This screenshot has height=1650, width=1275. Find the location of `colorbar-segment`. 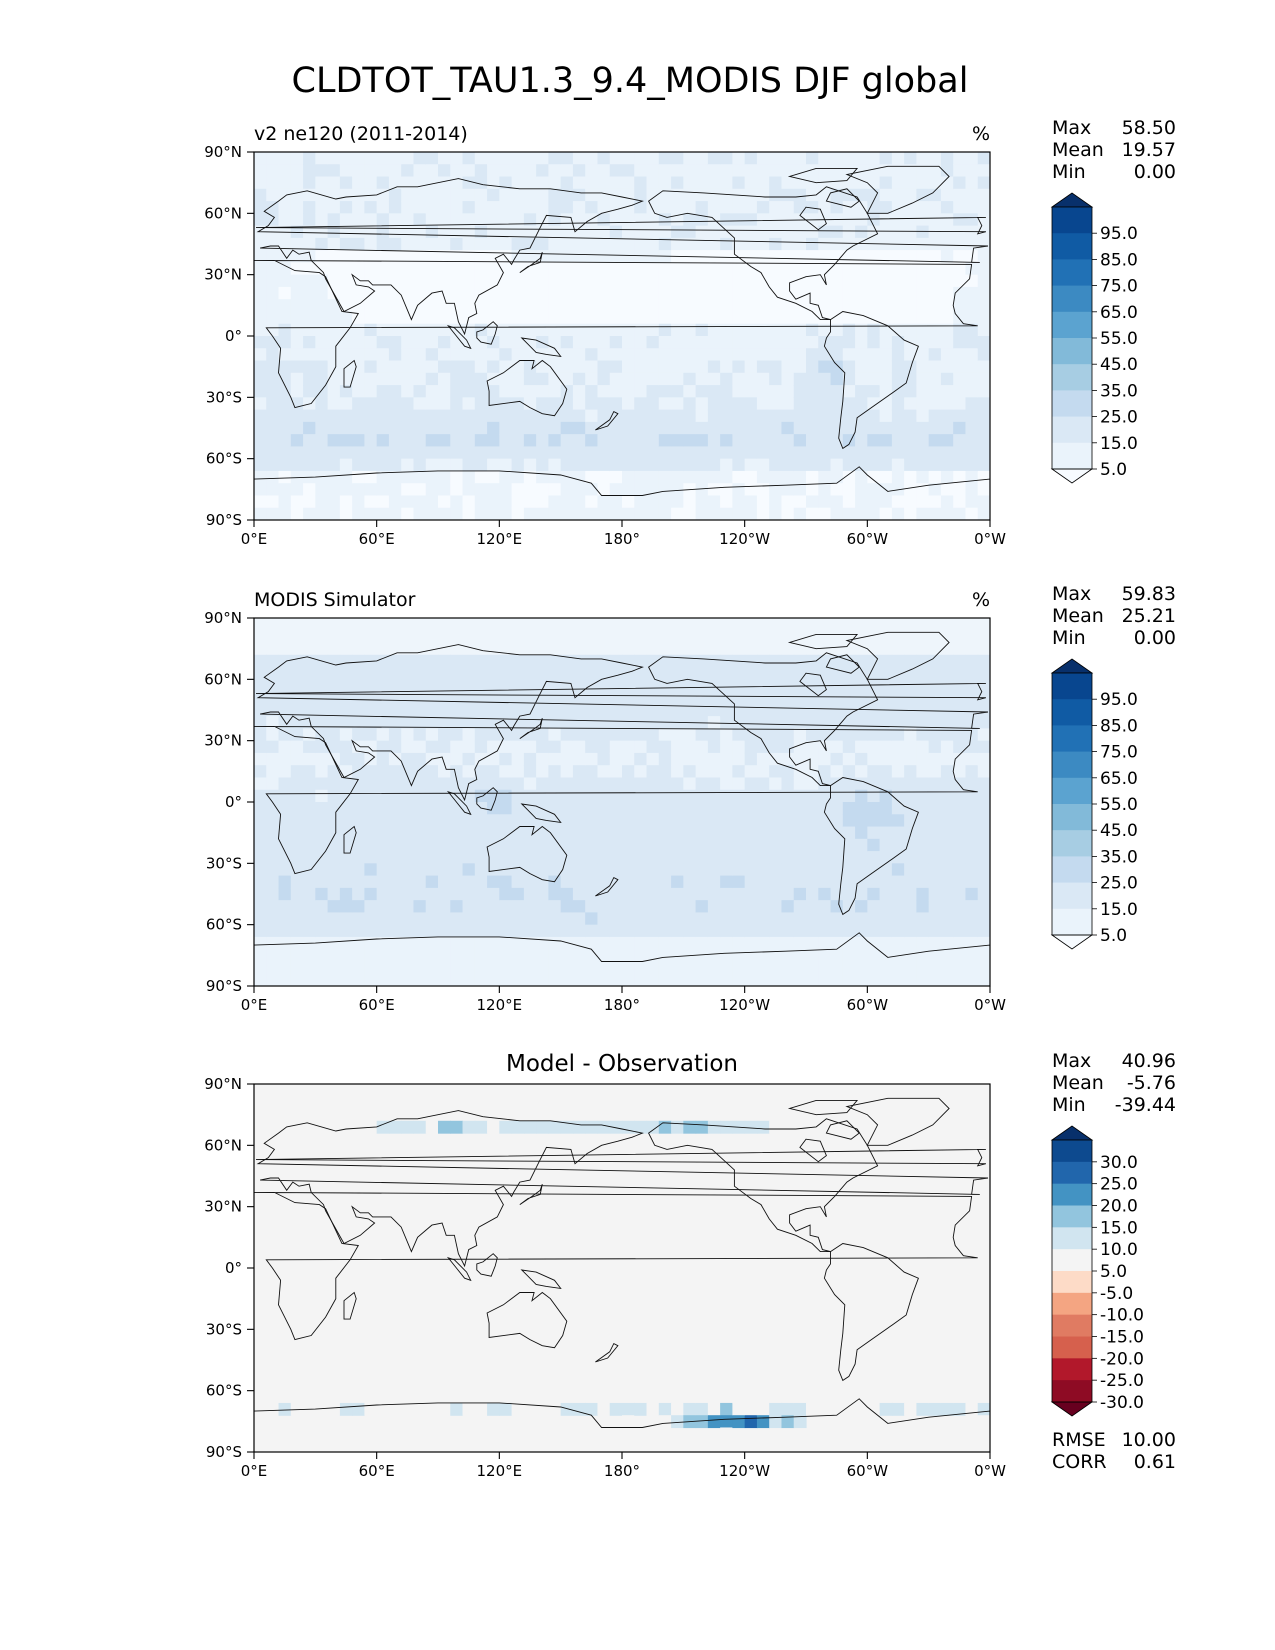

colorbar-segment is located at coordinates (1072, 272).